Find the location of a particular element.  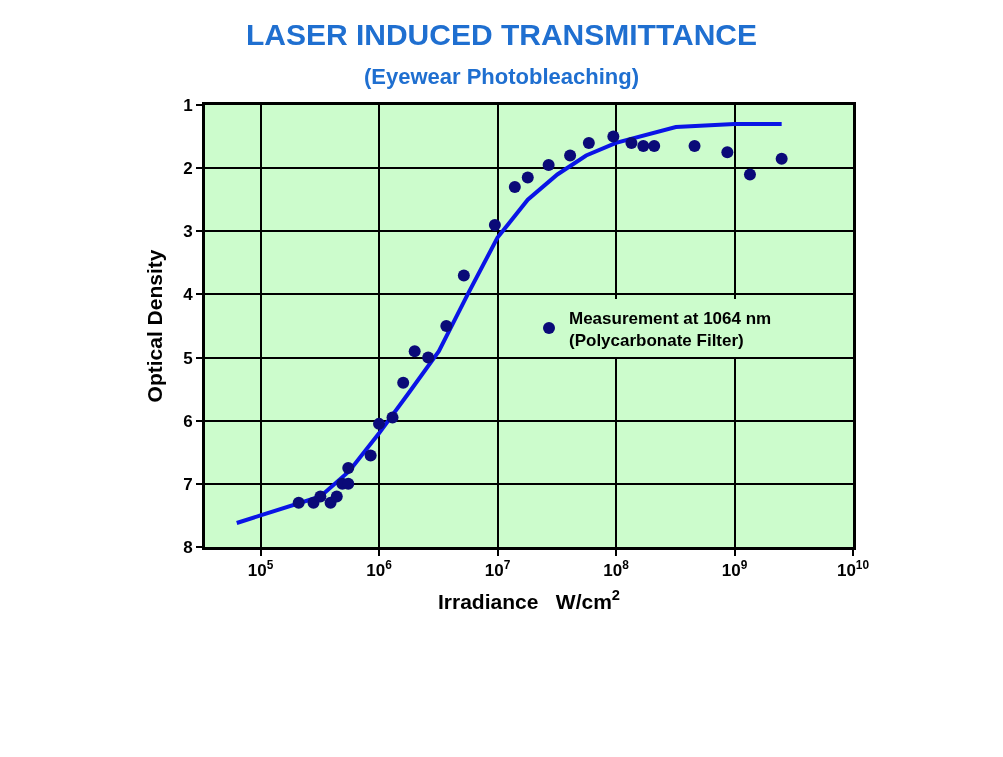

legend-label: Measurement at 1064 nm (Polycarbonate Filter) is located at coordinates (670, 329).